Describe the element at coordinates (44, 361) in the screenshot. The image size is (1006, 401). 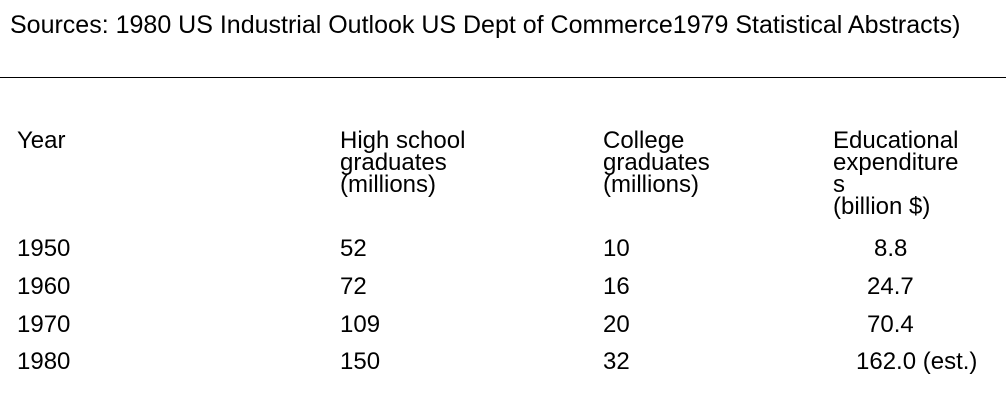
I see `row-year: 1980` at that location.